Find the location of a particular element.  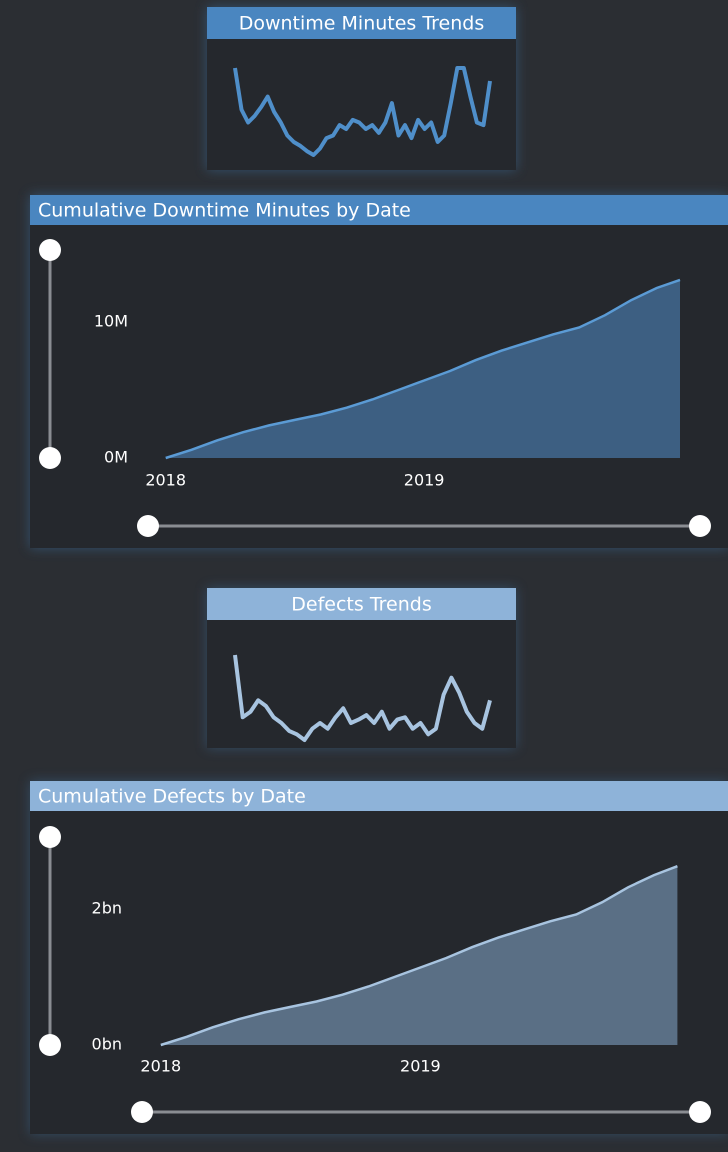

y-tick-label: 2bn is located at coordinates (107, 908).